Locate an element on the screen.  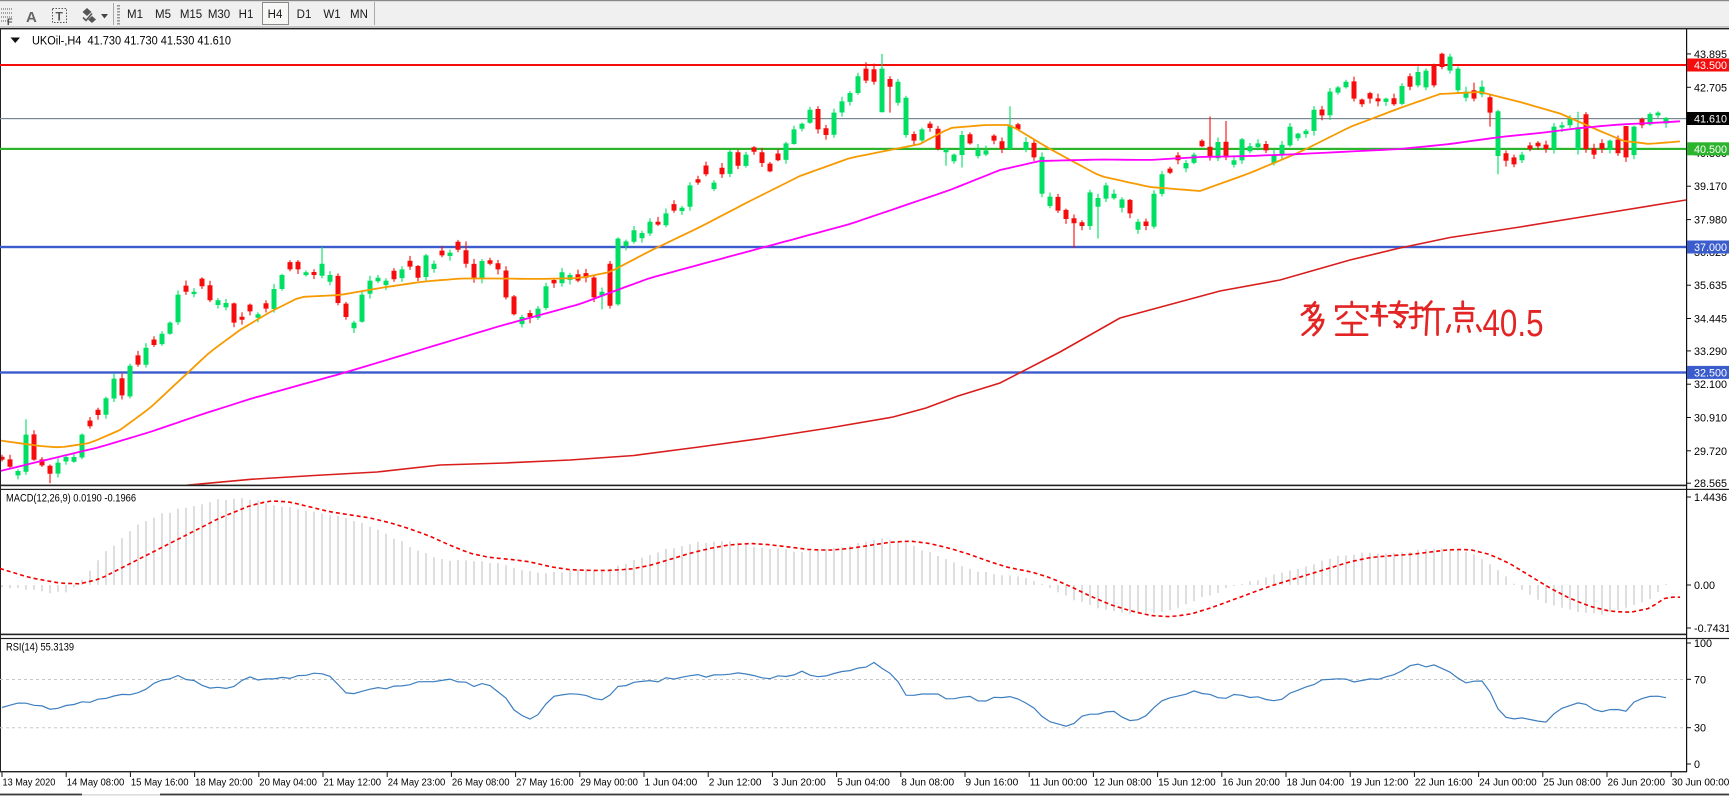
svg-text: 32.500 is located at coordinates (1710, 373).